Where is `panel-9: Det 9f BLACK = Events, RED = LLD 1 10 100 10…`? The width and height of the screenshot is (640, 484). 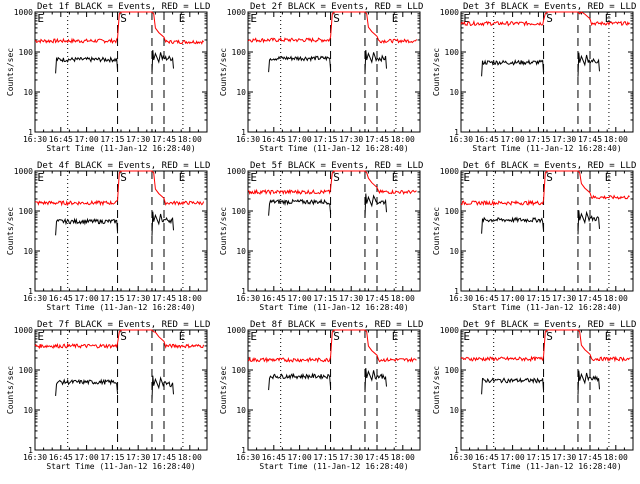 panel-9: Det 9f BLACK = Events, RED = LLD 1 10 100 10… is located at coordinates (534, 395).